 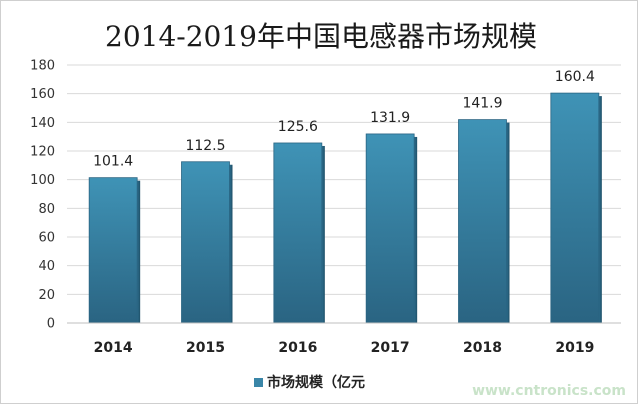 I want to click on data-label: 141.9, so click(x=482, y=104).